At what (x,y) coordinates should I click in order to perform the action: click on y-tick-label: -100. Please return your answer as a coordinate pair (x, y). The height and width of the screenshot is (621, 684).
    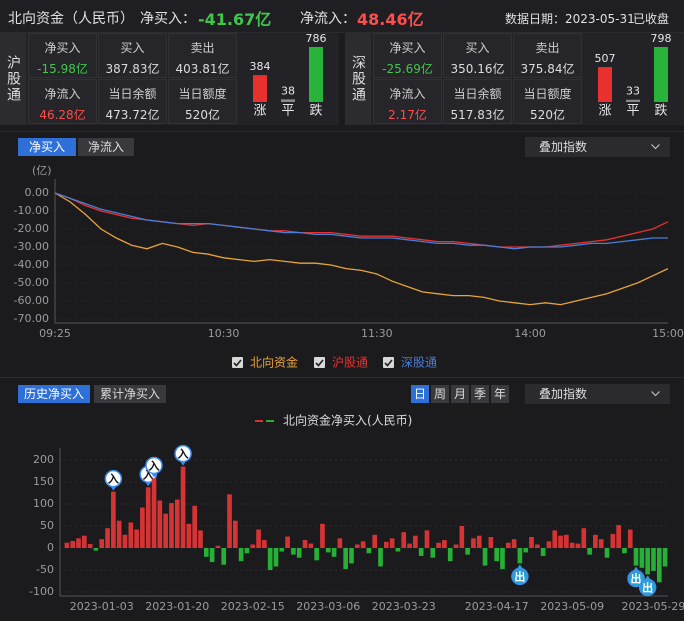
    Looking at the image, I should click on (41, 591).